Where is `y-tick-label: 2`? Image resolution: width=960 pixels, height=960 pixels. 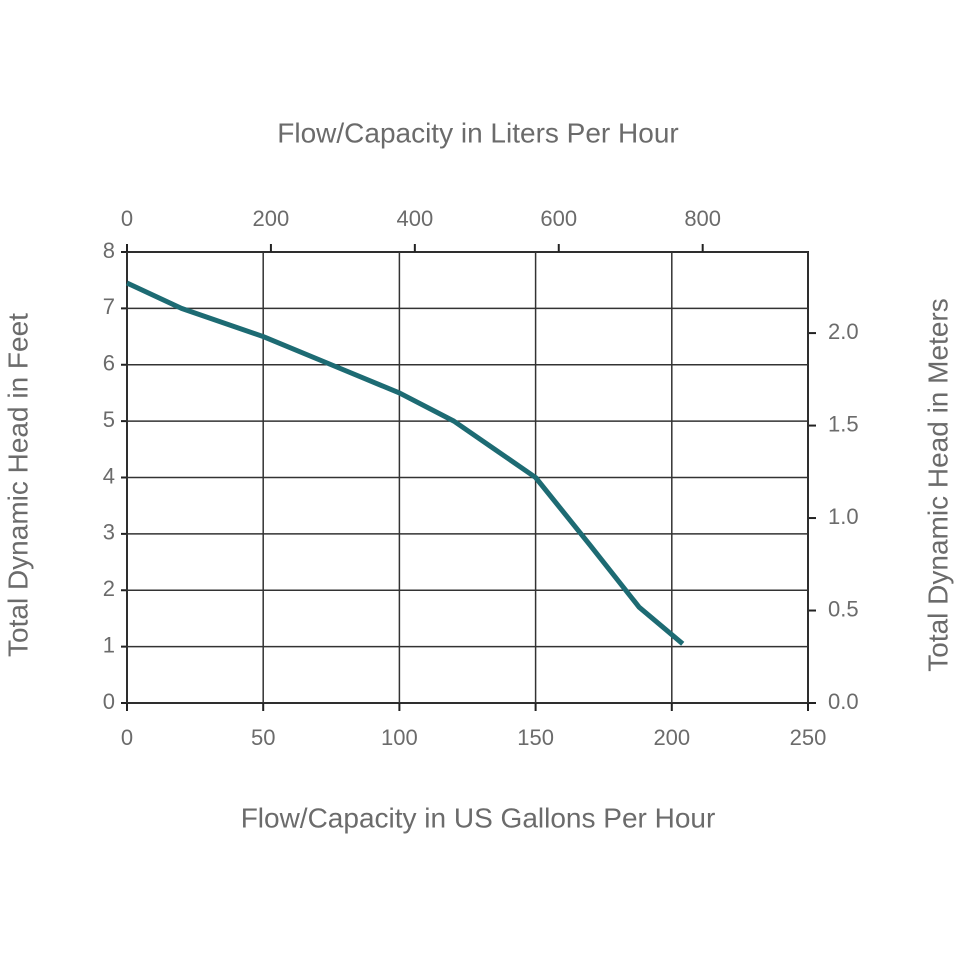 y-tick-label: 2 is located at coordinates (109, 588).